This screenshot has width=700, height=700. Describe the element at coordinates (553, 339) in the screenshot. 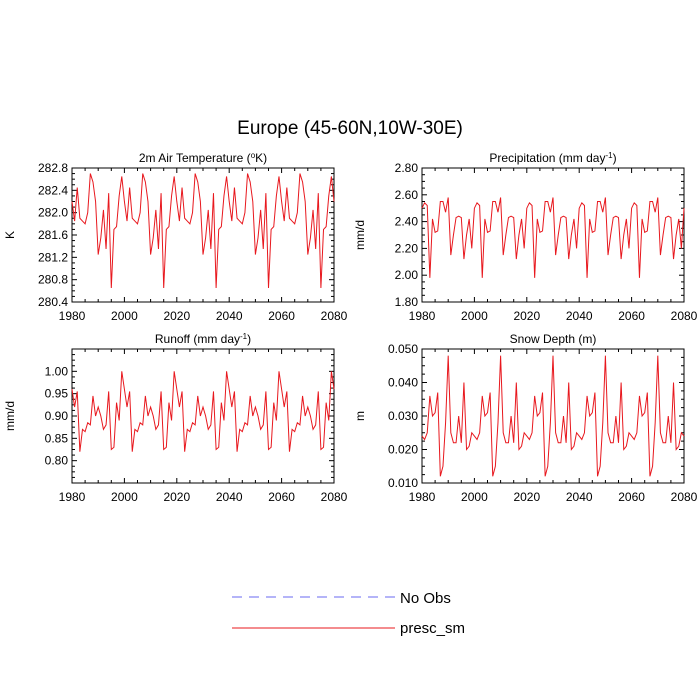

I see `chart-title: Snow Depth (m)` at that location.